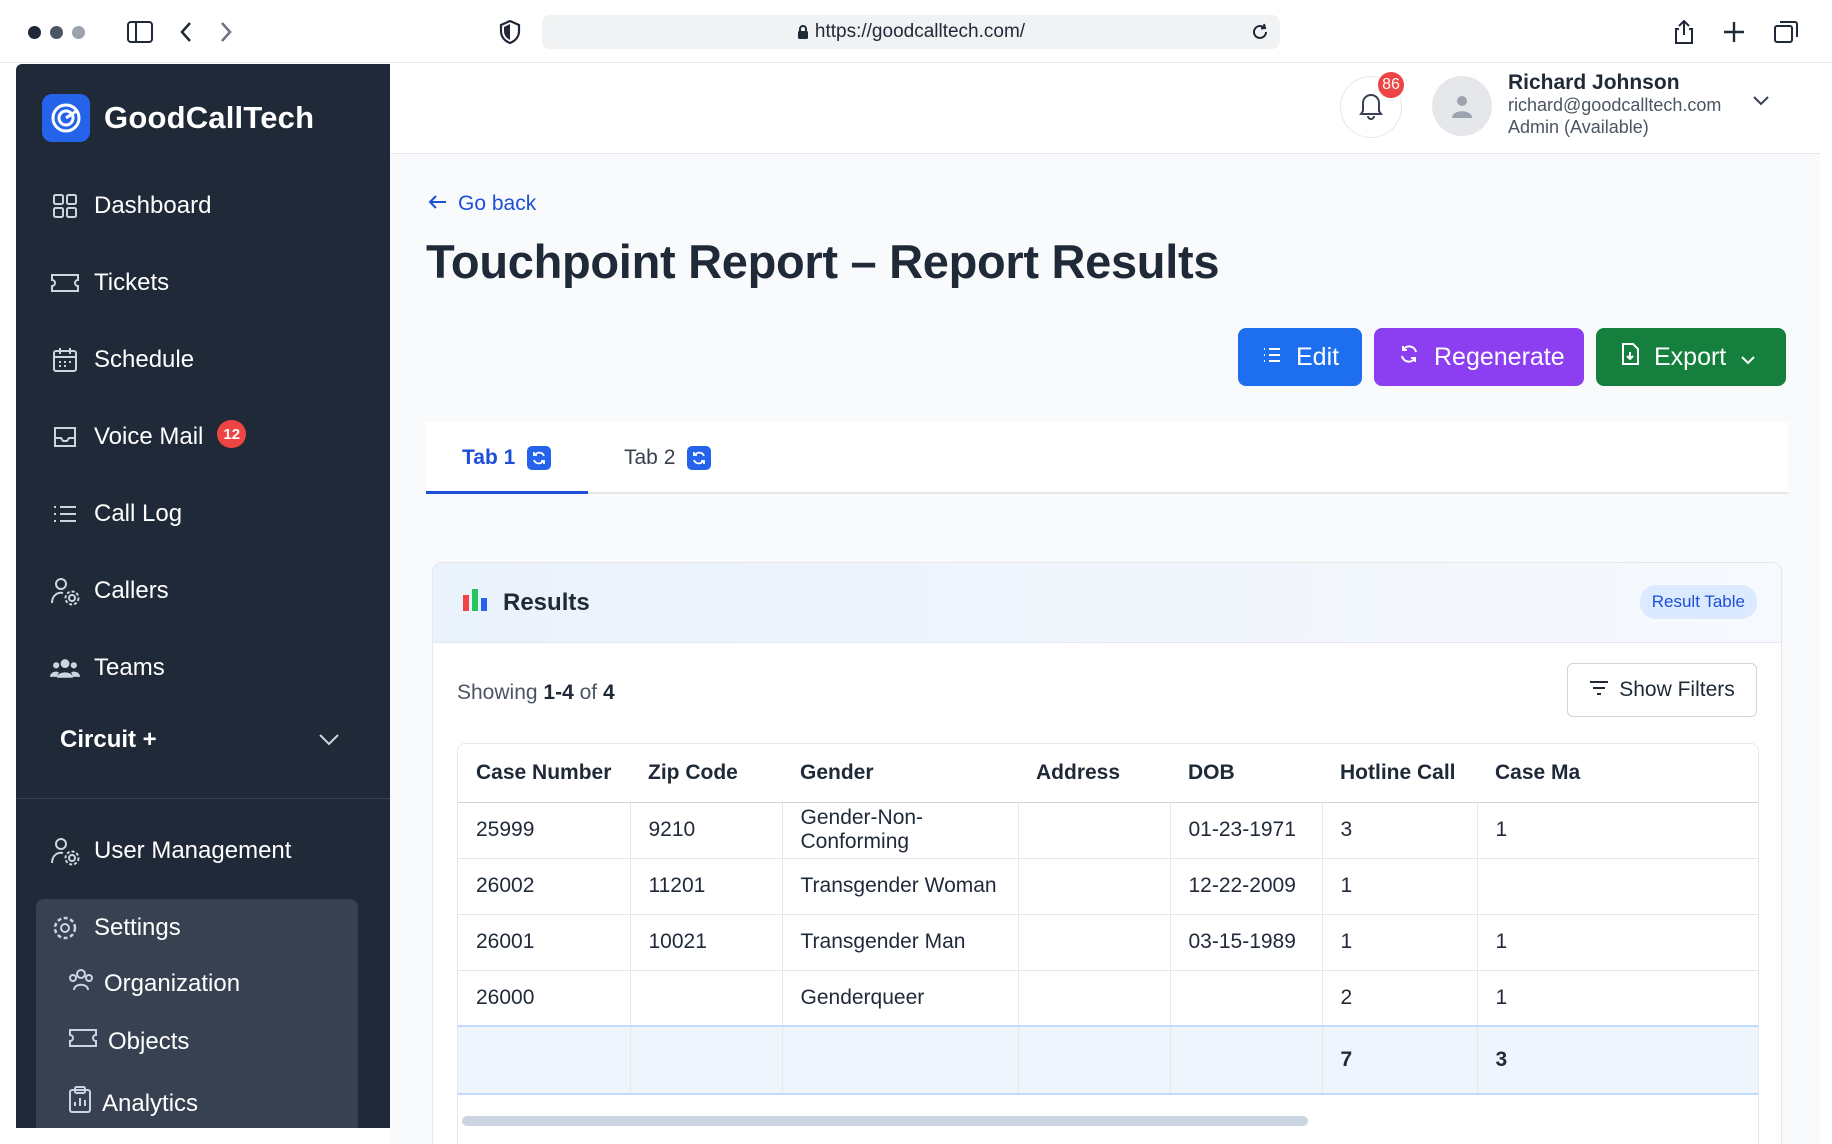  What do you see at coordinates (78, 32) in the screenshot?
I see `zoom-dot` at bounding box center [78, 32].